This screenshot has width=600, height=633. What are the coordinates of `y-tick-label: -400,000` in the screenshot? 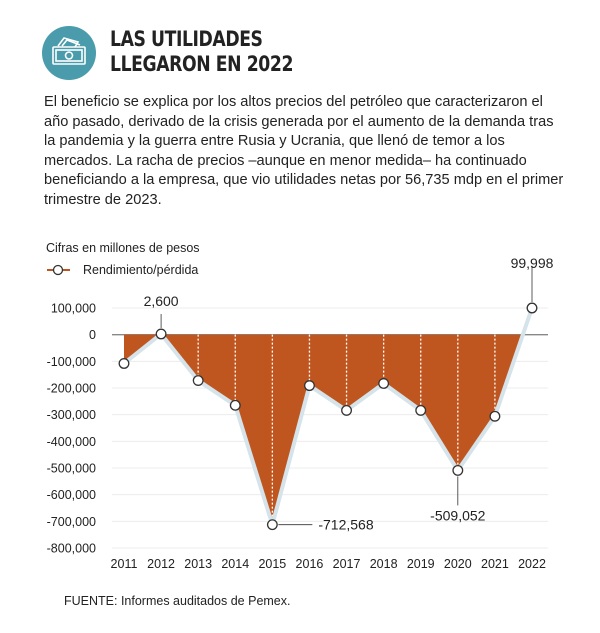 It's located at (71, 442).